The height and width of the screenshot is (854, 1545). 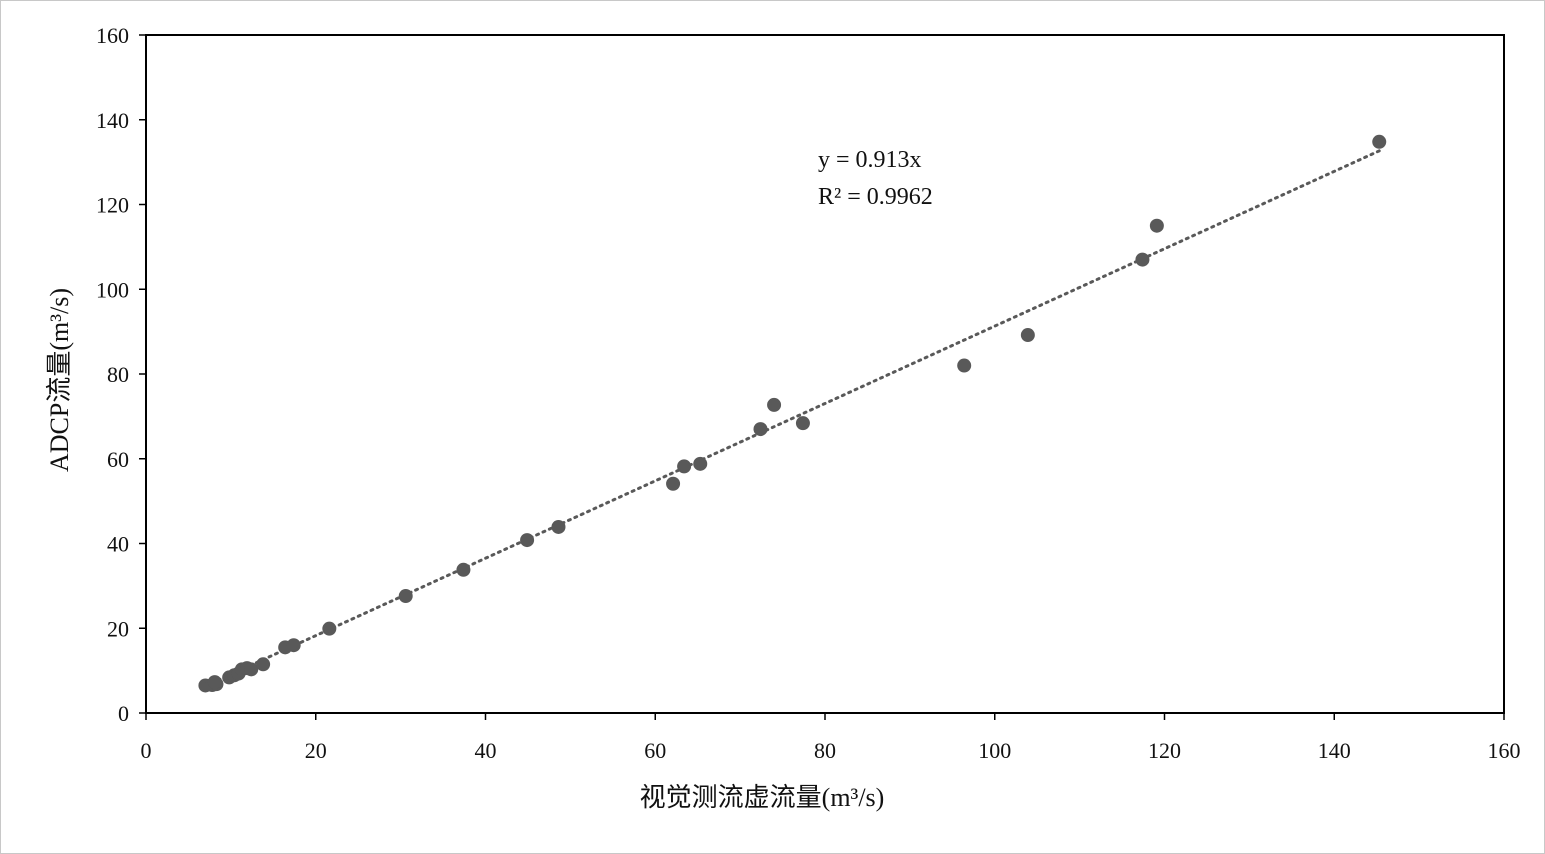 I want to click on y-tick-label: 140, so click(x=112, y=120).